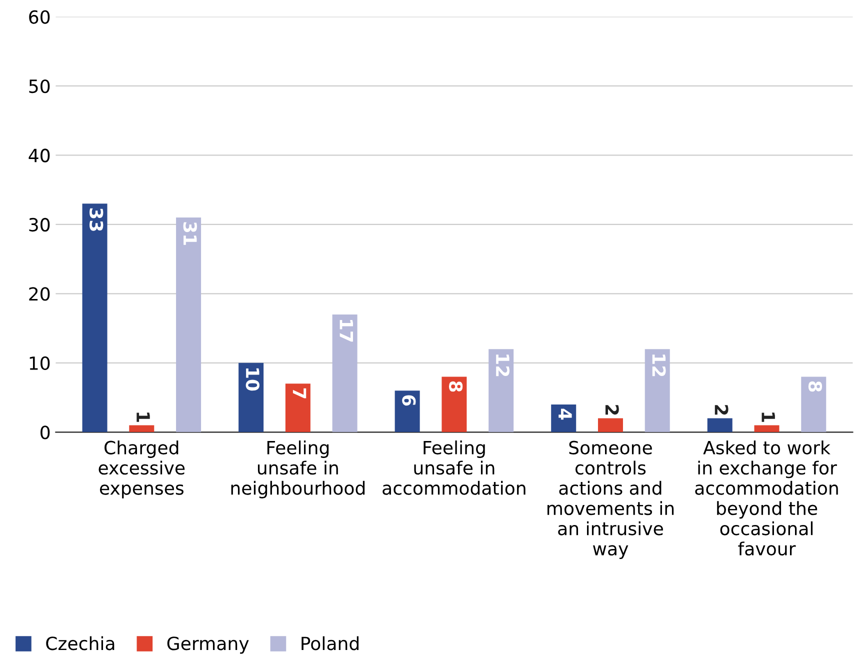 The image size is (857, 670). I want to click on y-tick-label: 60, so click(39, 17).